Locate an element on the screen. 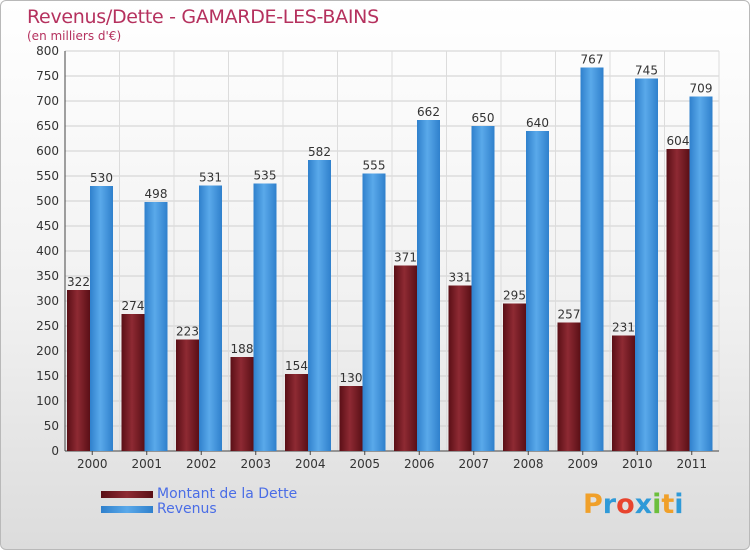  x-tick-label: 2001 is located at coordinates (146, 464).